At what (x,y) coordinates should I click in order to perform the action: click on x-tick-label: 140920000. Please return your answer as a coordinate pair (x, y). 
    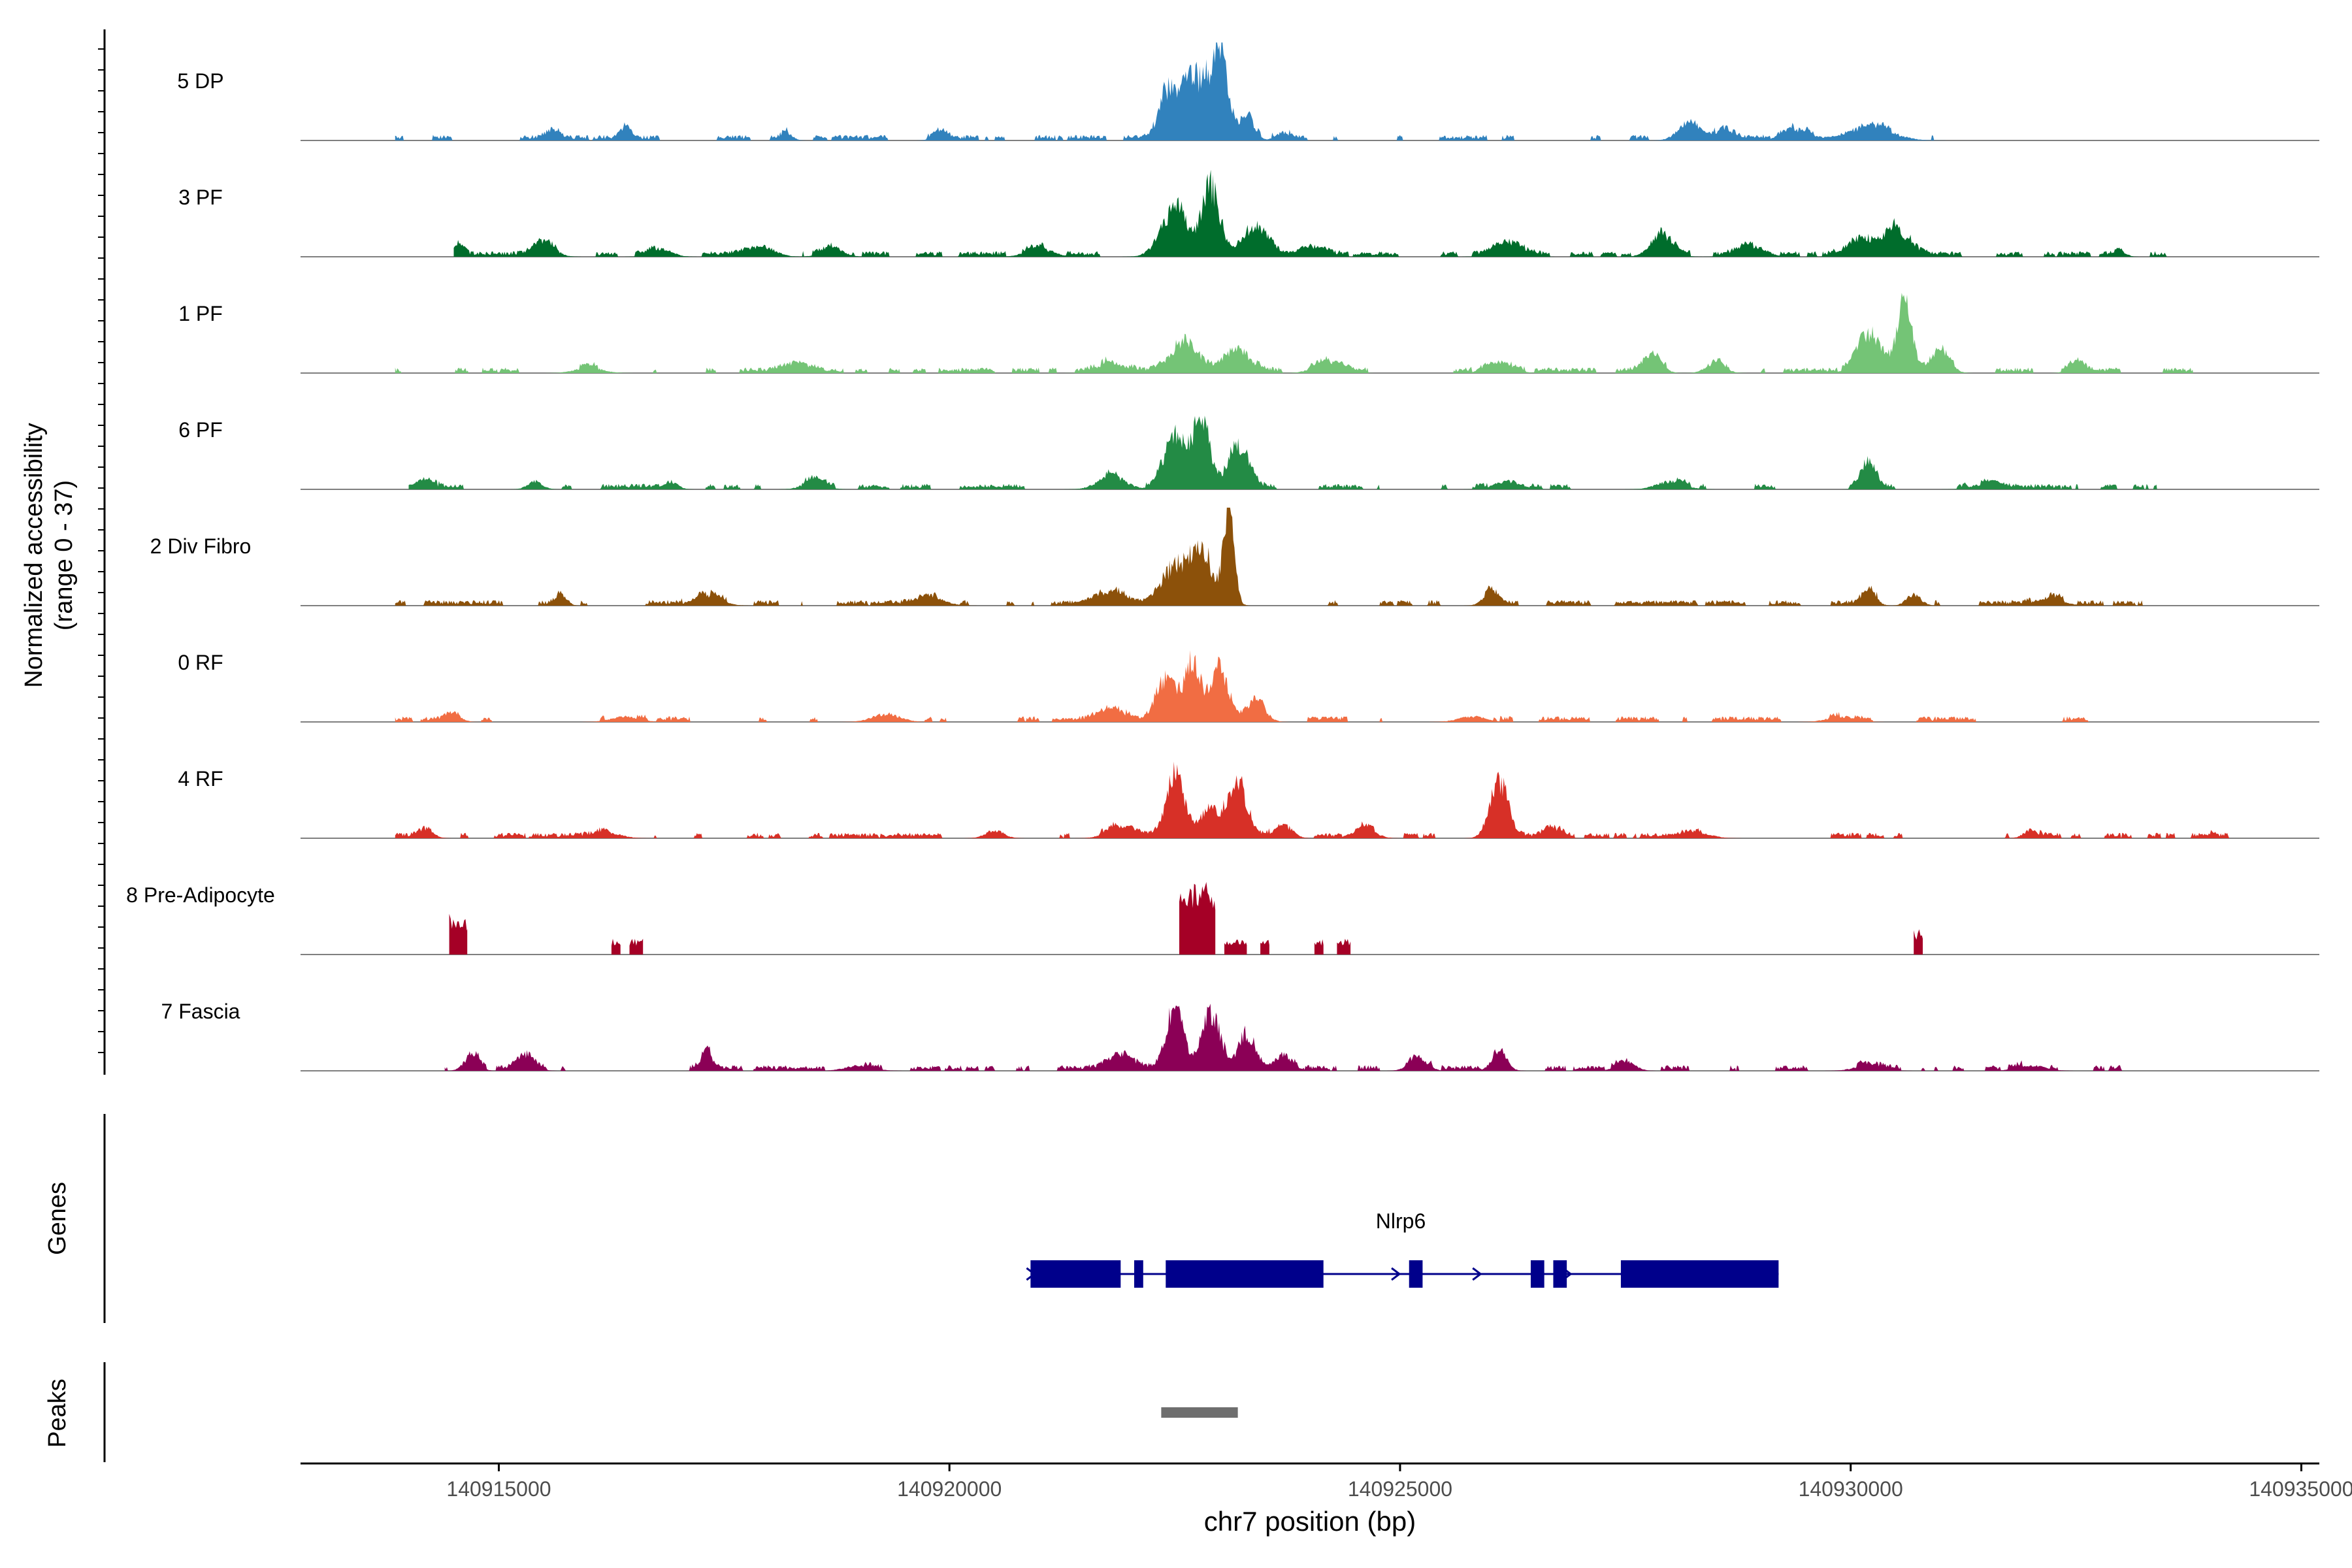
    Looking at the image, I should click on (949, 1489).